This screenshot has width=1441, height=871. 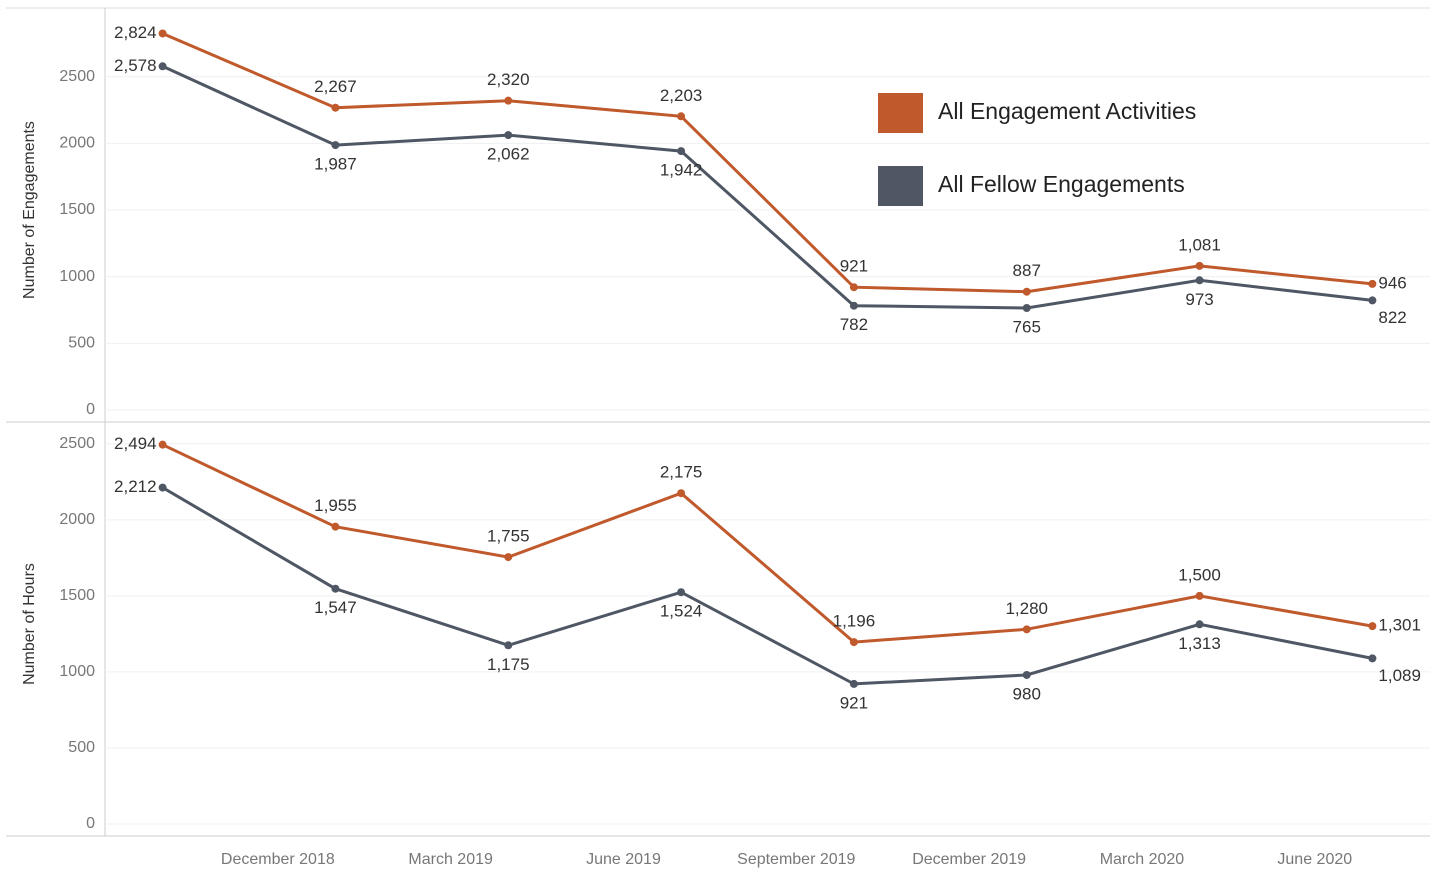 What do you see at coordinates (1027, 693) in the screenshot?
I see `data-label: 980` at bounding box center [1027, 693].